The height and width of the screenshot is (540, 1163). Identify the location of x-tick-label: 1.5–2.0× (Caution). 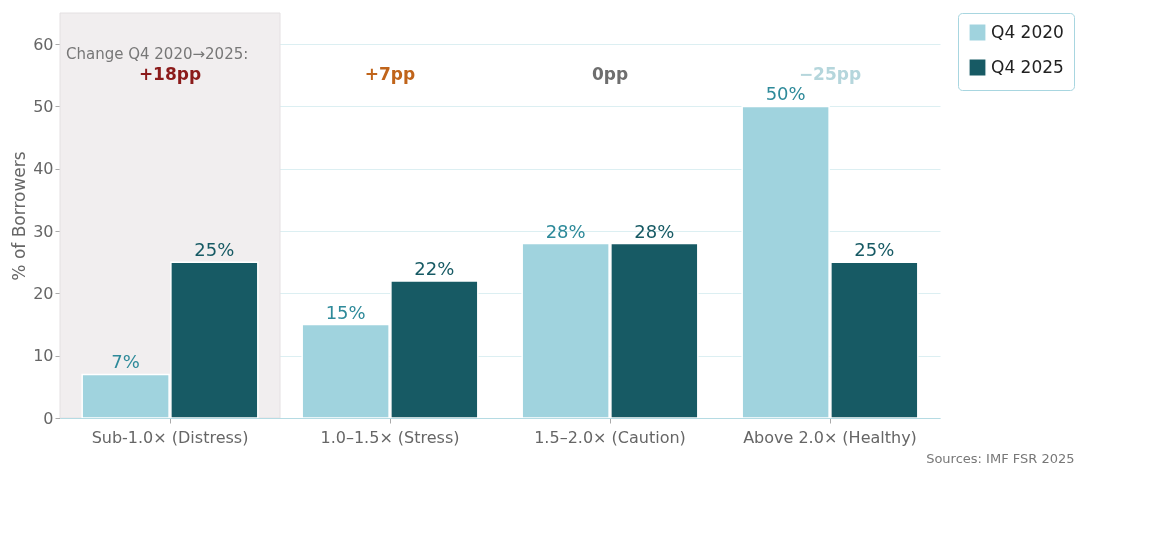
(610, 437).